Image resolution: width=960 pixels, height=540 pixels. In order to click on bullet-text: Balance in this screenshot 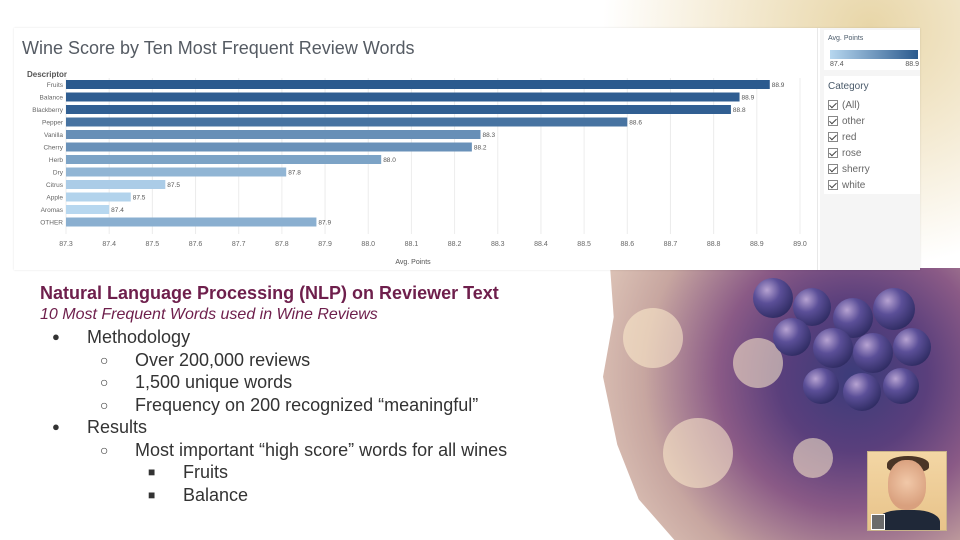, I will do `click(216, 494)`.